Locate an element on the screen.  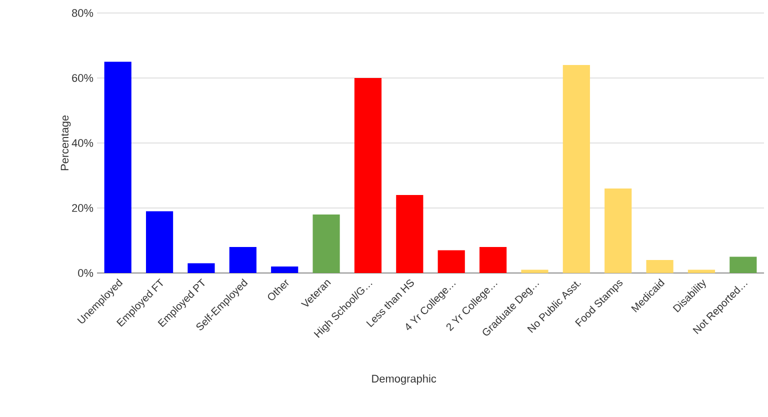
y-tick-label: 60% is located at coordinates (83, 78).